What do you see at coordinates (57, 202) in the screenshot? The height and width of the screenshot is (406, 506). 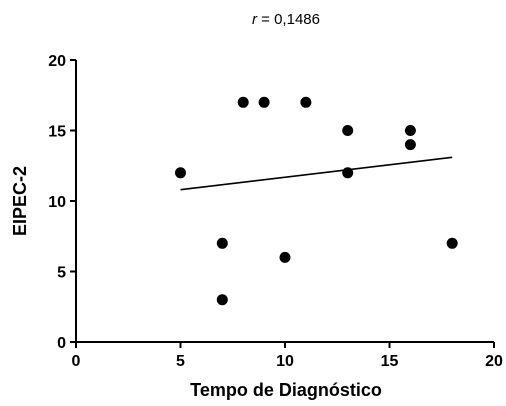 I see `y-tick-label: 10` at bounding box center [57, 202].